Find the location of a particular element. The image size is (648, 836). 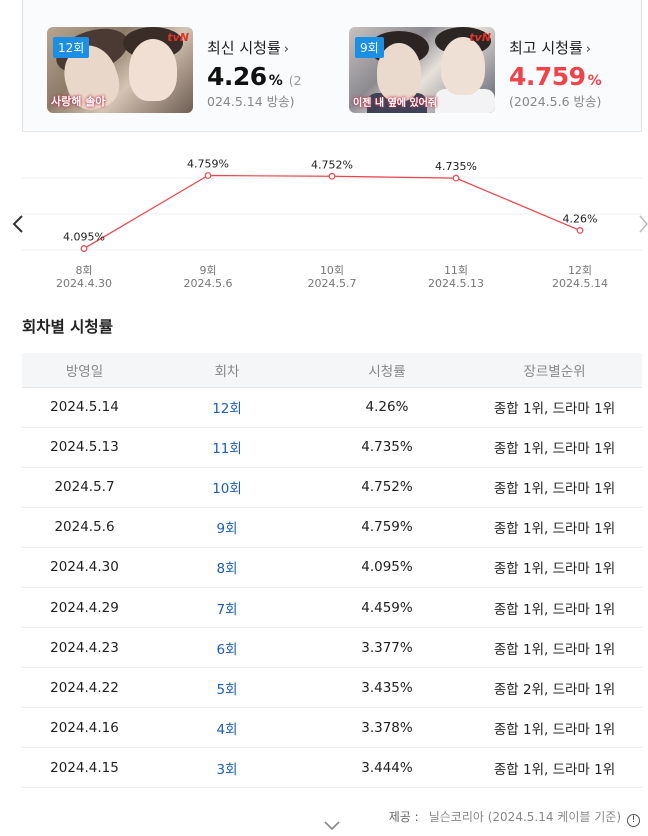

latest-rating-value: 4.26 is located at coordinates (237, 76).